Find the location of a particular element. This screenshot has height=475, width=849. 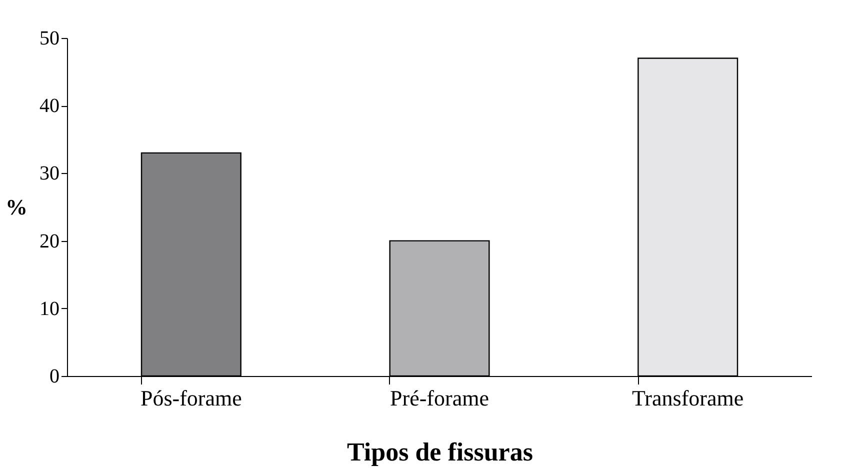

y-tick-label: 40 is located at coordinates (50, 106).